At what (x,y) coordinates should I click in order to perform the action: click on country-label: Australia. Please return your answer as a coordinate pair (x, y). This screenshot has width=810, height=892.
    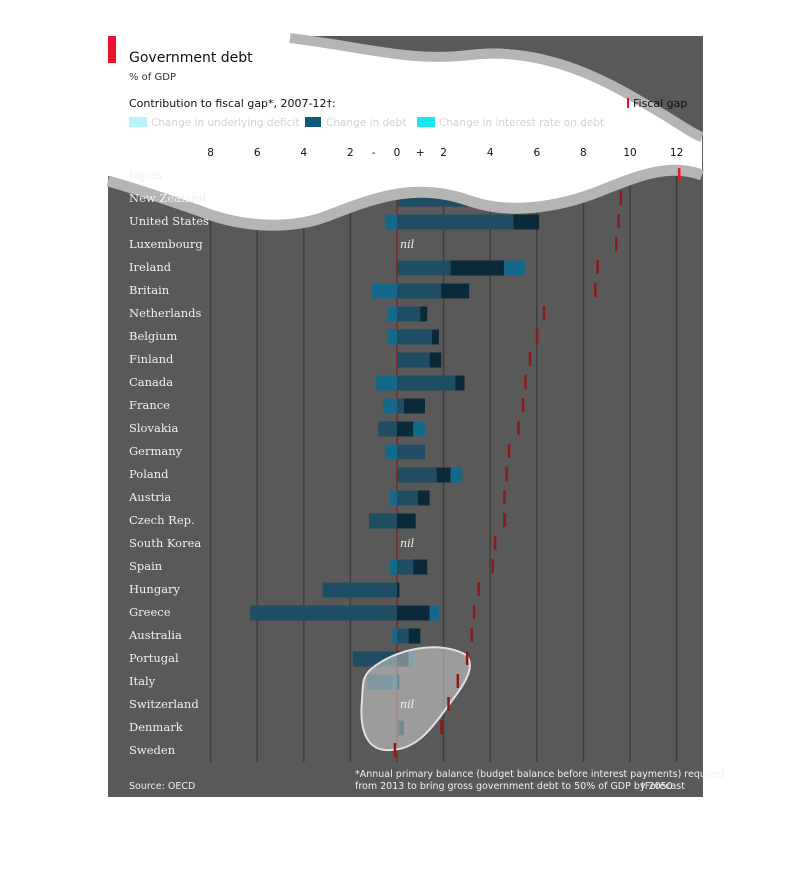
    Looking at the image, I should click on (155, 635).